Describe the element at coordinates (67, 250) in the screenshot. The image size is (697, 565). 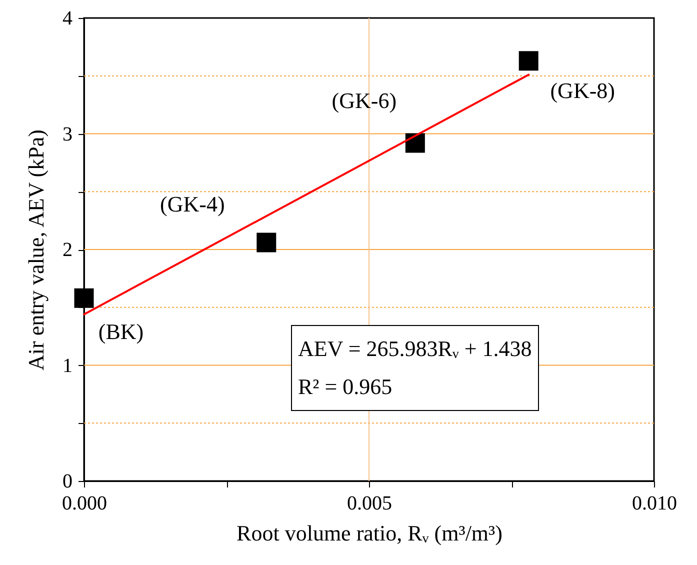
I see `y-tick-label: 2` at that location.